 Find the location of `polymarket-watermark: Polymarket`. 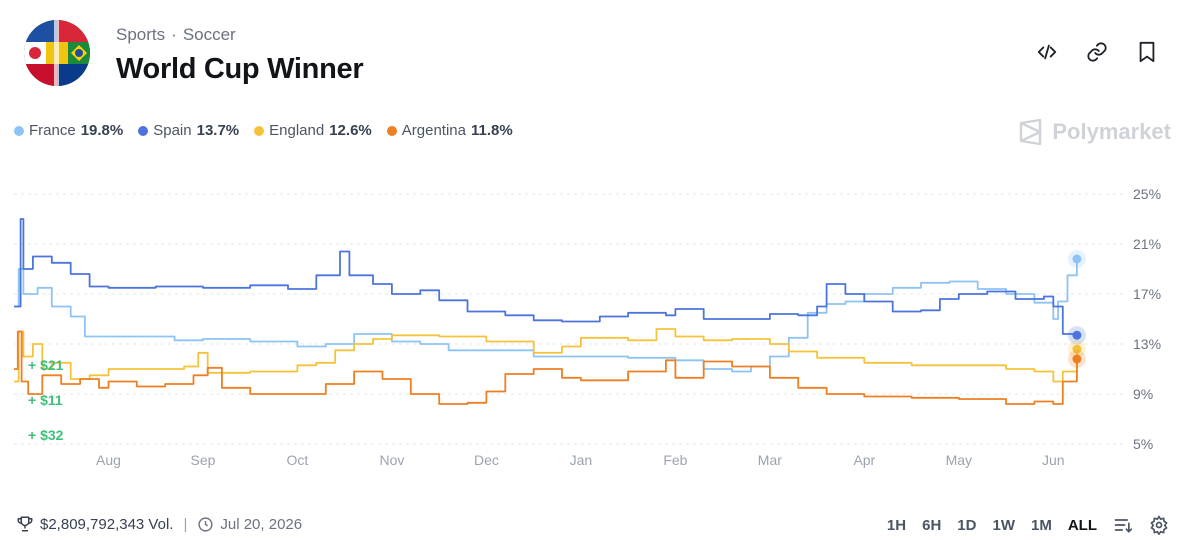

polymarket-watermark: Polymarket is located at coordinates (1094, 132).